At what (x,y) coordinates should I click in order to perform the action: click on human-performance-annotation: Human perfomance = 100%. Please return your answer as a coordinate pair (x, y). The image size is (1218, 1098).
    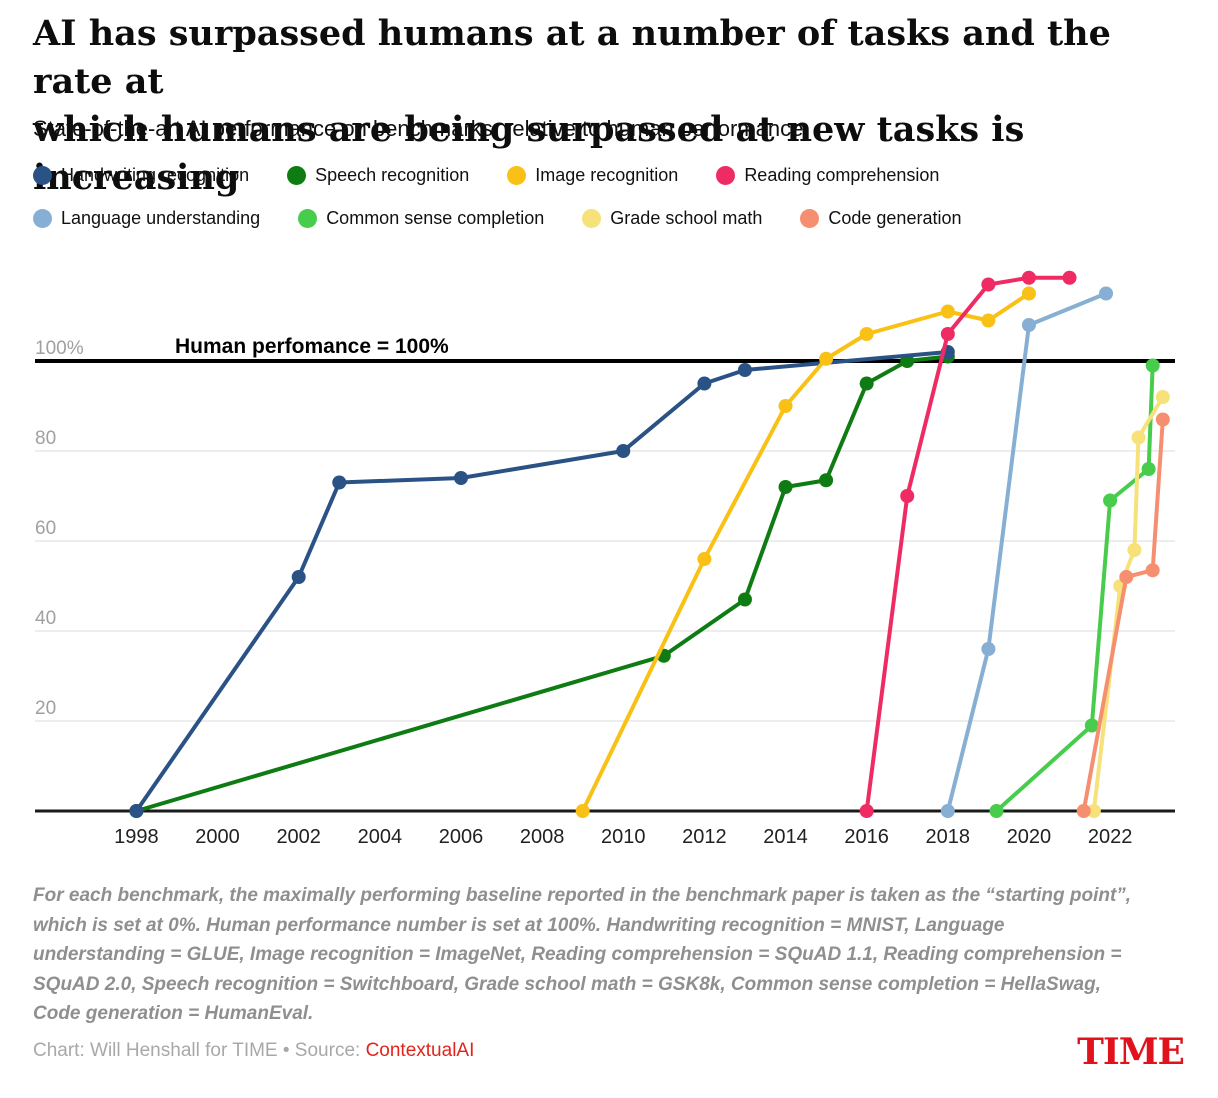
    Looking at the image, I should click on (312, 346).